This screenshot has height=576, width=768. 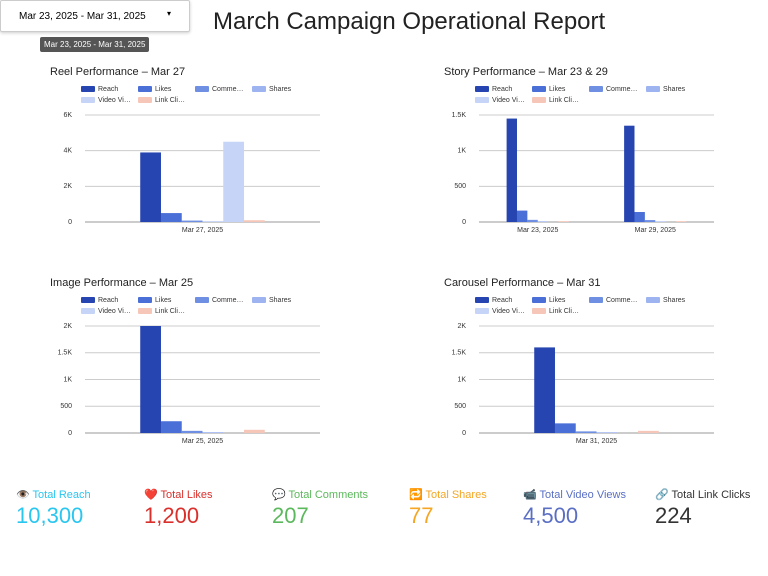 What do you see at coordinates (121, 283) in the screenshot?
I see `chart-title: Image Performance – Mar 25` at bounding box center [121, 283].